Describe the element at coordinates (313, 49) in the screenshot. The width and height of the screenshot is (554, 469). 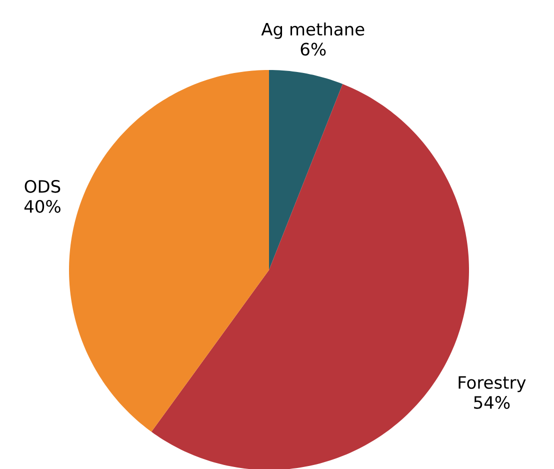
I see `data-label: 6%` at that location.